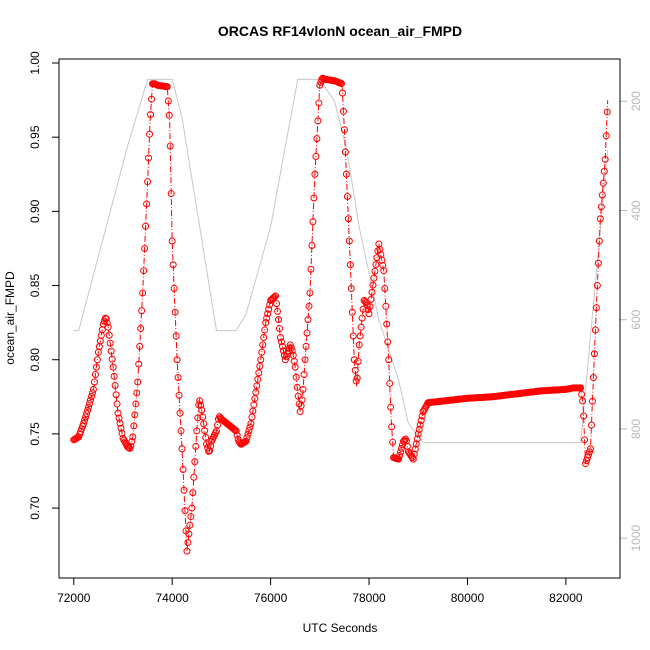 The image size is (650, 650). I want to click on x-tick-label: 76000, so click(271, 598).